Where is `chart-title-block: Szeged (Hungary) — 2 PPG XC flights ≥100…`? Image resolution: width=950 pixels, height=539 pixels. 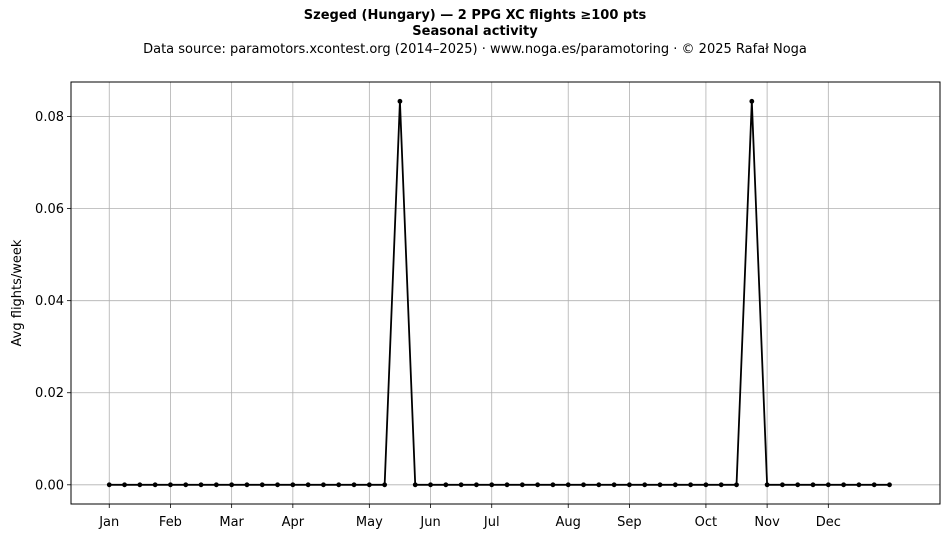 chart-title-block: Szeged (Hungary) — 2 PPG XC flights ≥100… is located at coordinates (475, 34).